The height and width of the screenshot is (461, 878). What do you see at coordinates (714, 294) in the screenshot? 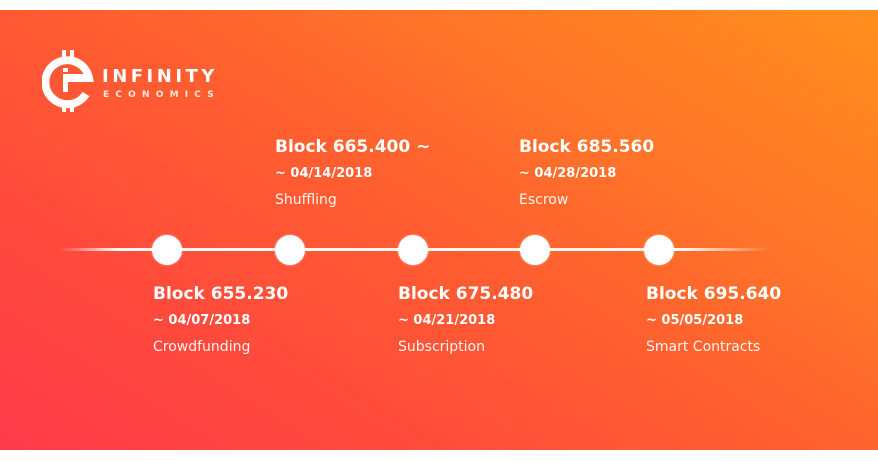
I see `milestone-block: Block 695.640` at bounding box center [714, 294].